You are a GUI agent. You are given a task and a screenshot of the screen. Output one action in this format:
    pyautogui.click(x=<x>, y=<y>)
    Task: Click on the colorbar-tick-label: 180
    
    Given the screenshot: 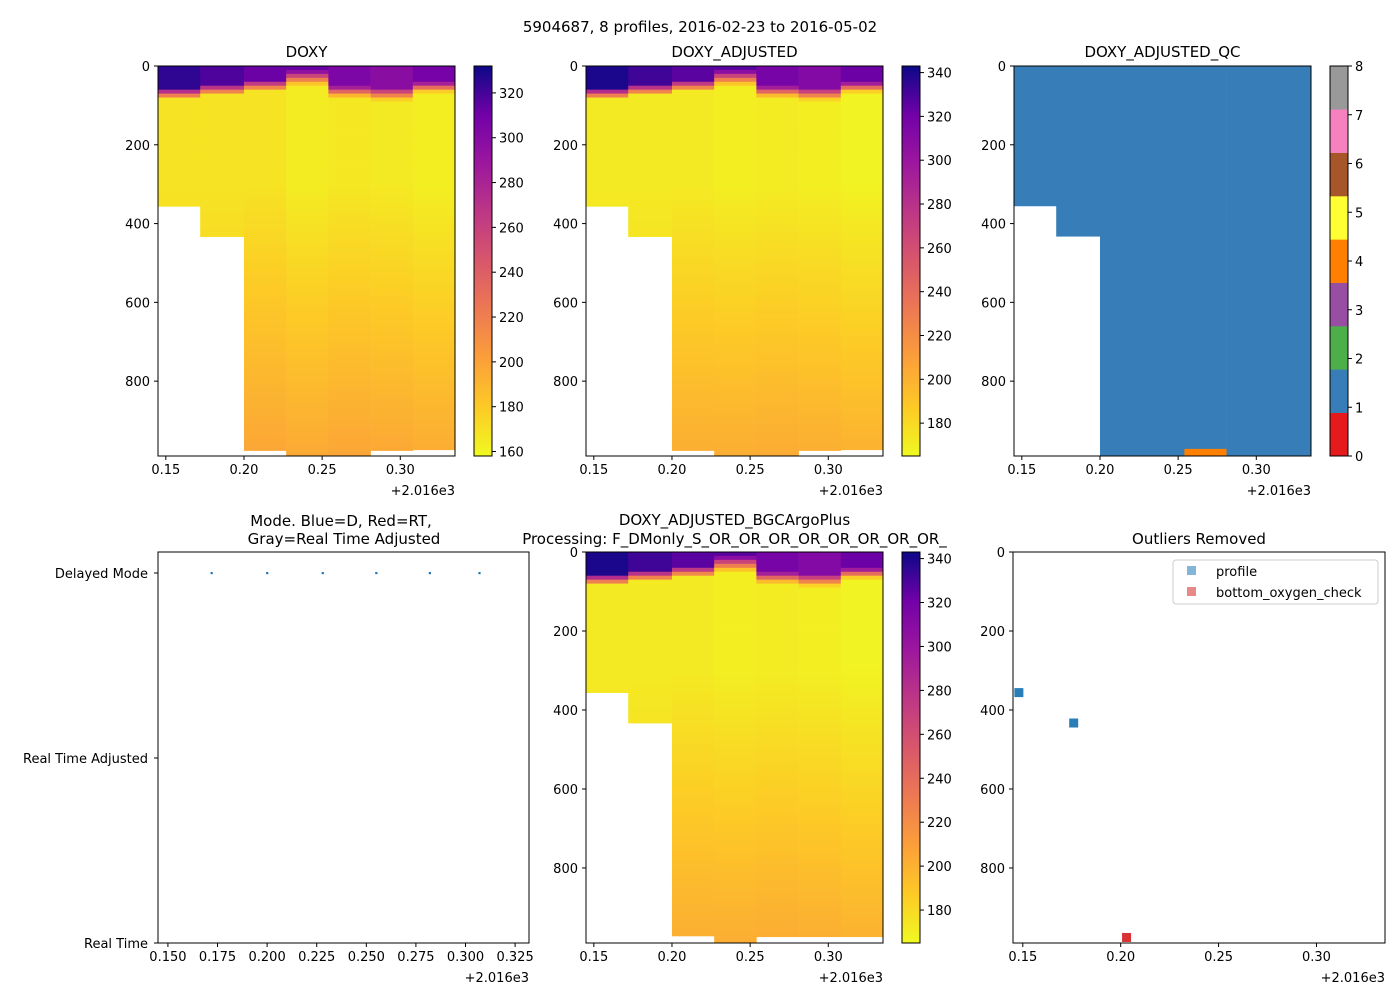 What is the action you would take?
    pyautogui.click(x=939, y=911)
    